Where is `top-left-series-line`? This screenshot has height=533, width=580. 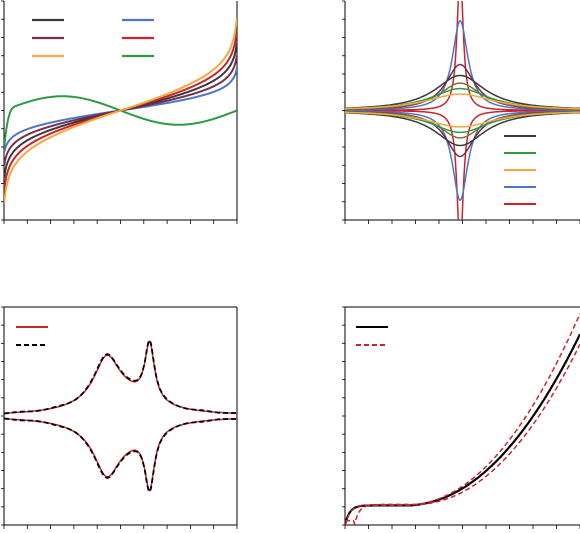 top-left-series-line is located at coordinates (120, 110).